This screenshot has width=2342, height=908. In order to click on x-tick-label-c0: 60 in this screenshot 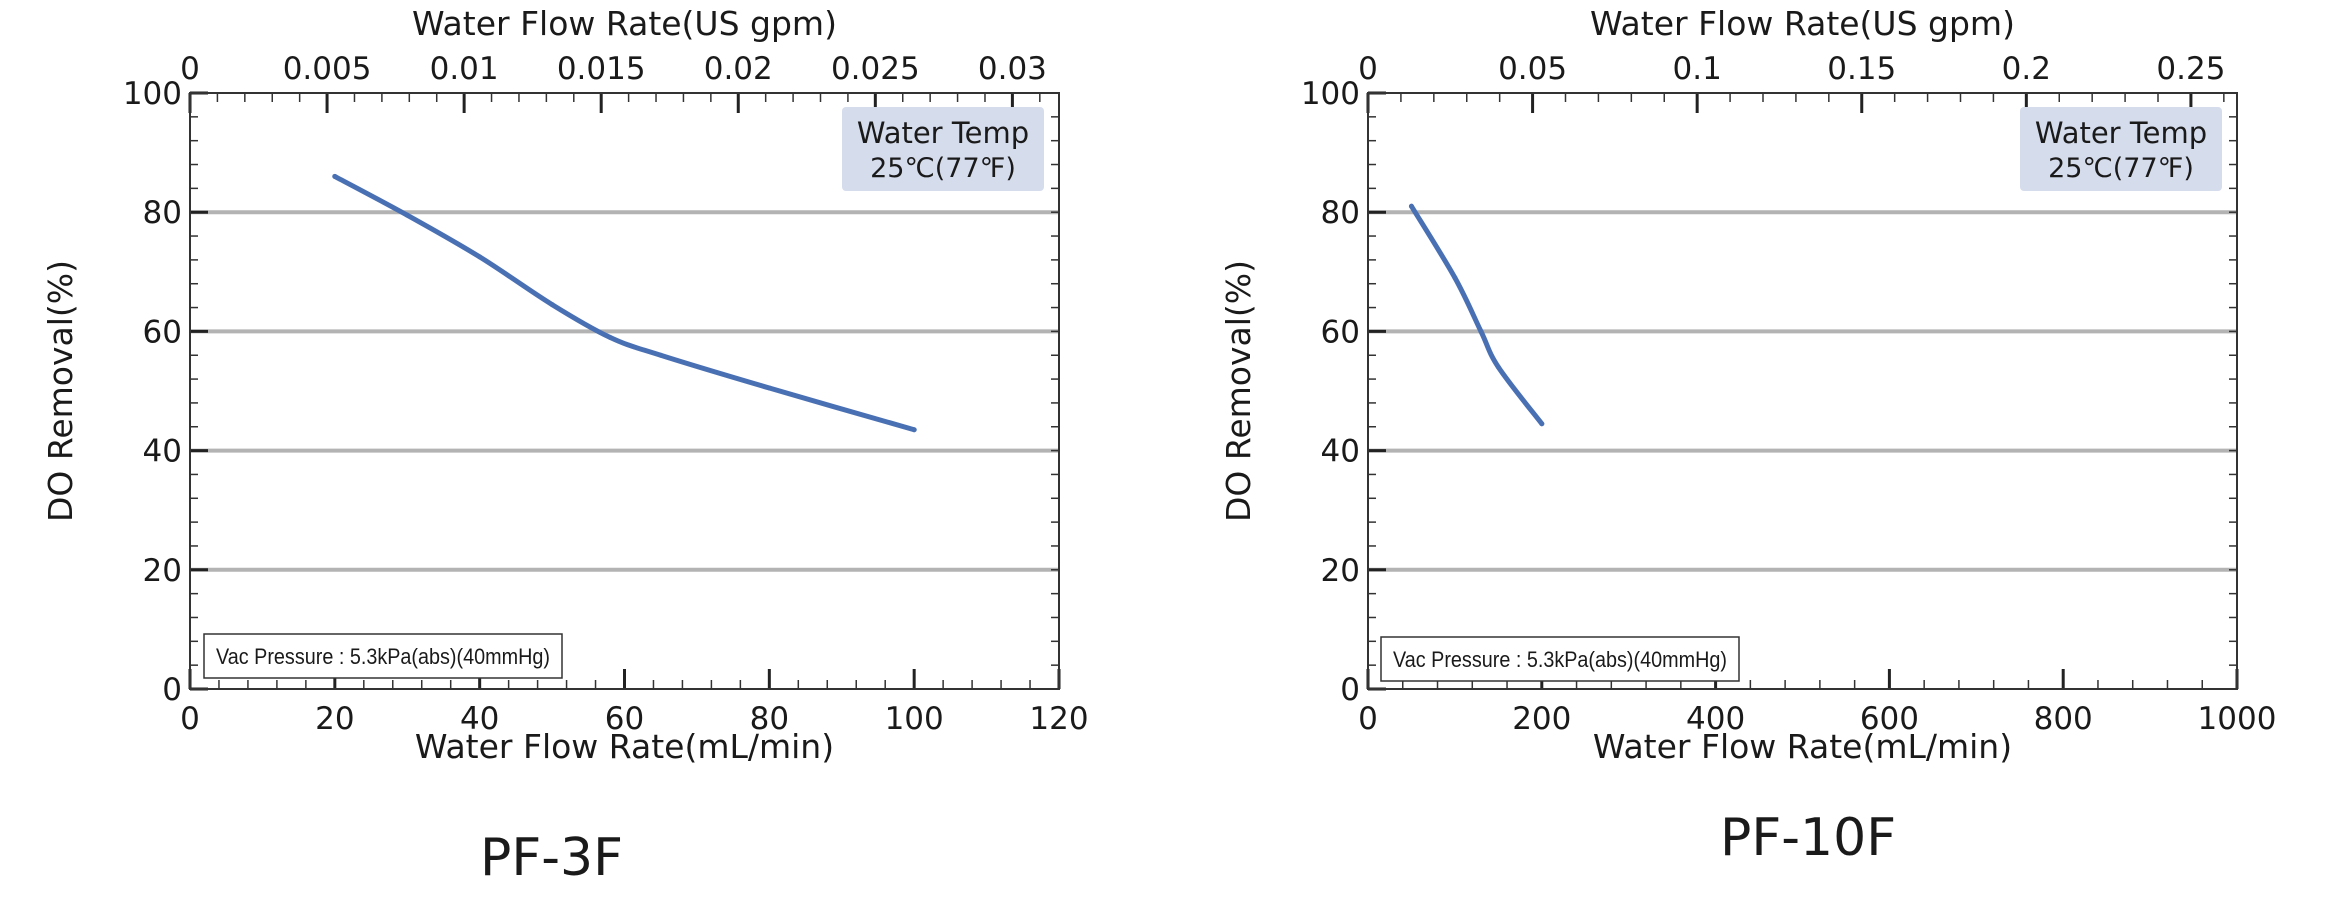, I will do `click(624, 719)`.